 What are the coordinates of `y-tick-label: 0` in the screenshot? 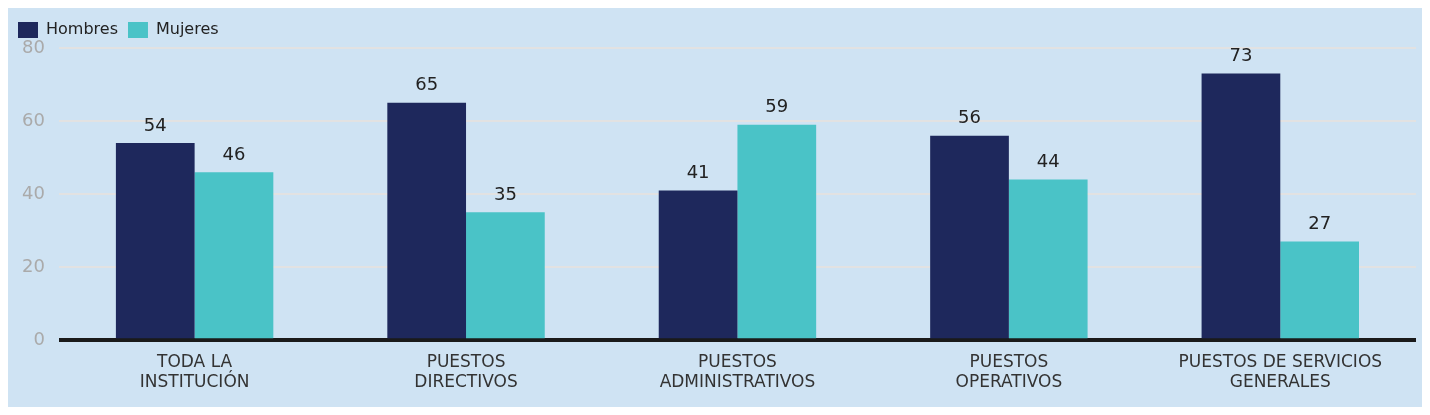 It's located at (39, 338).